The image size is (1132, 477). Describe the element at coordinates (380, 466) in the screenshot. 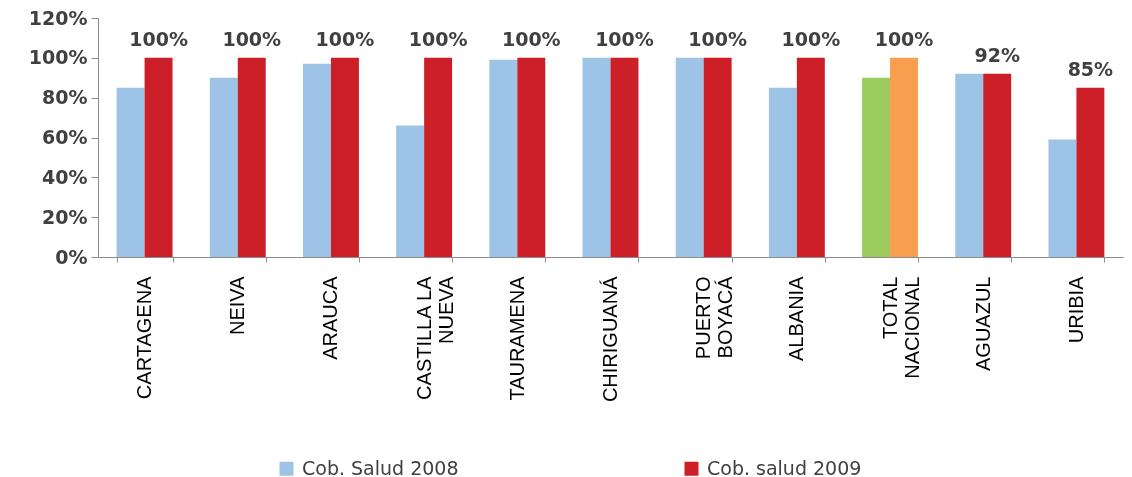

I see `legend-label: Cob. Salud 2008` at that location.